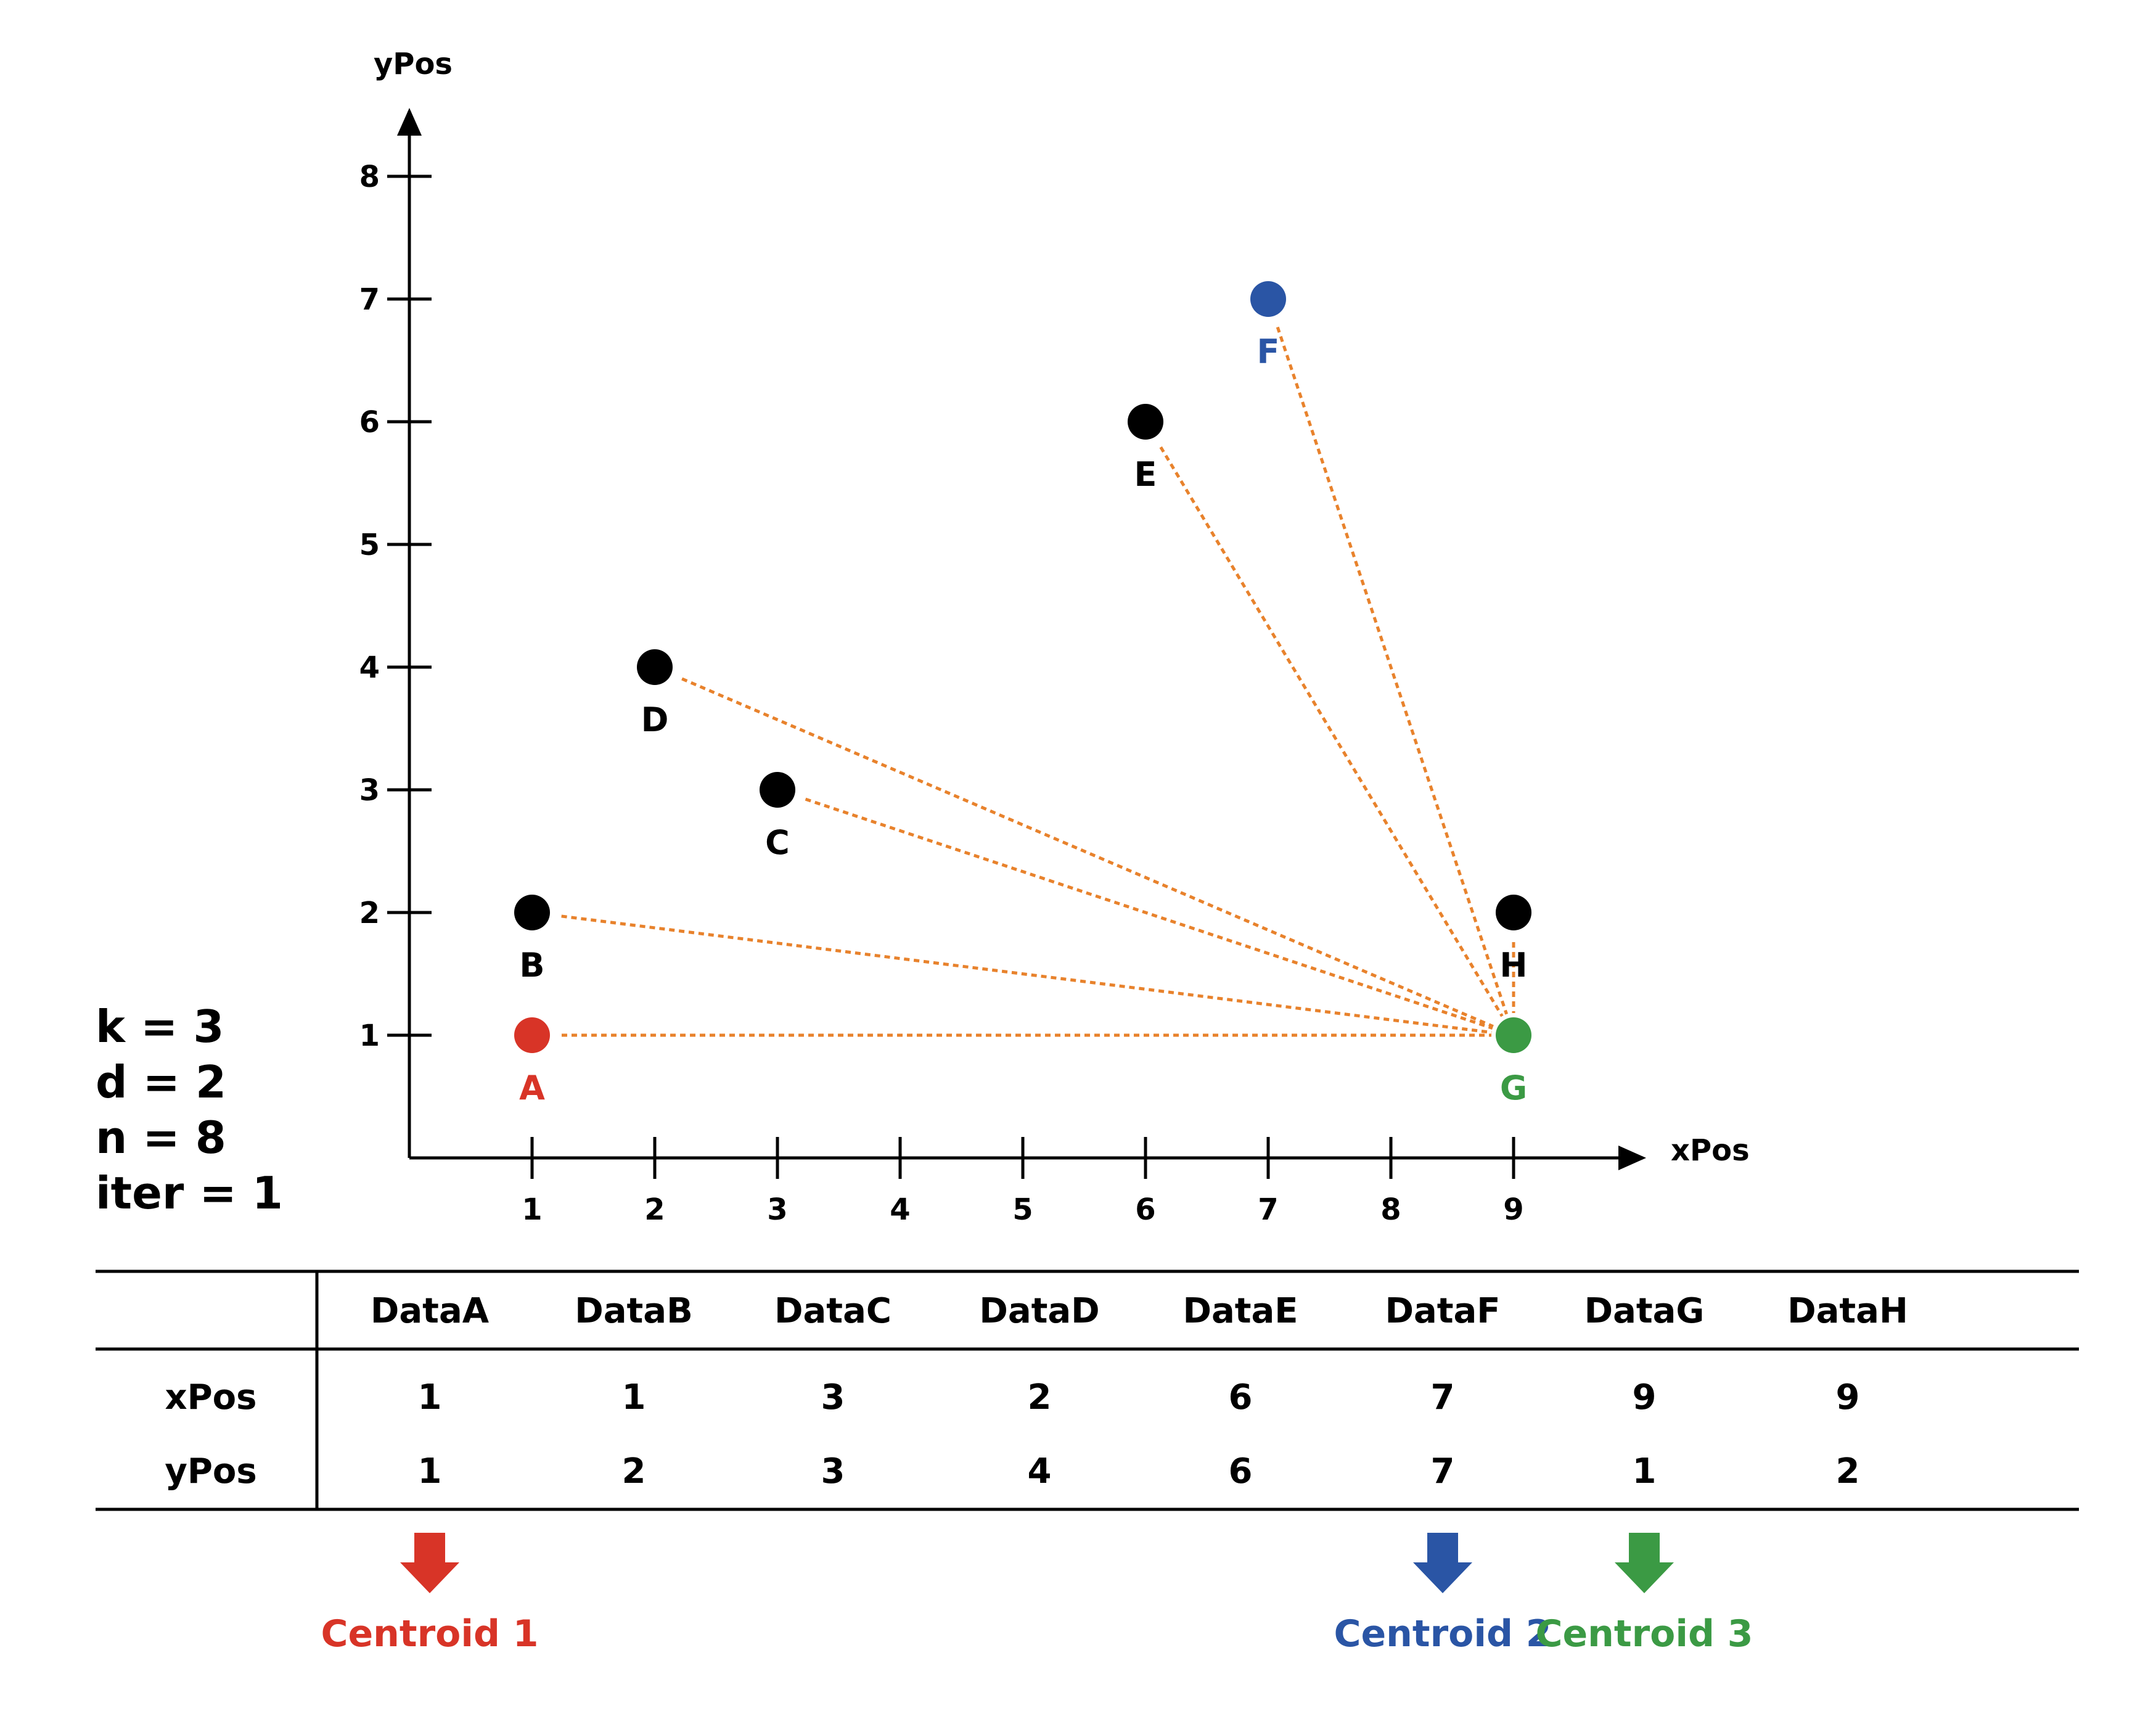 The width and height of the screenshot is (2156, 1727). What do you see at coordinates (369, 177) in the screenshot?
I see `y-tick-label: 8` at bounding box center [369, 177].